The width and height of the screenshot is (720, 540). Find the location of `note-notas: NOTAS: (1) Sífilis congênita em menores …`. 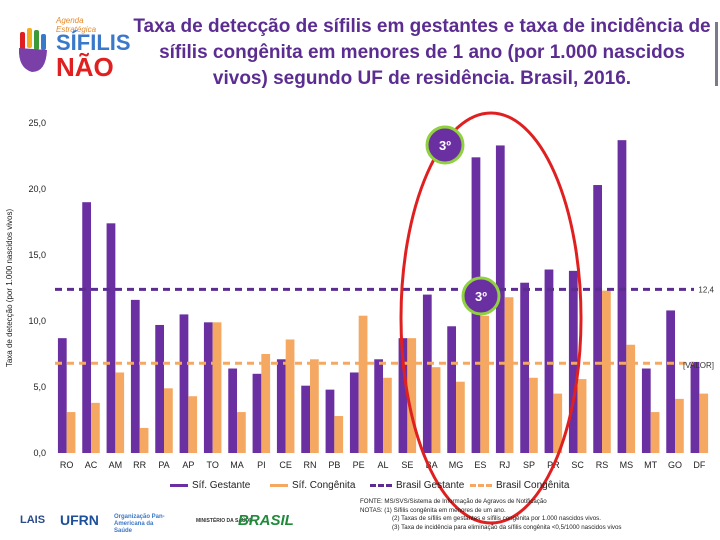

note-notas: NOTAS: (1) Sífilis congênita em menores … is located at coordinates (433, 510).